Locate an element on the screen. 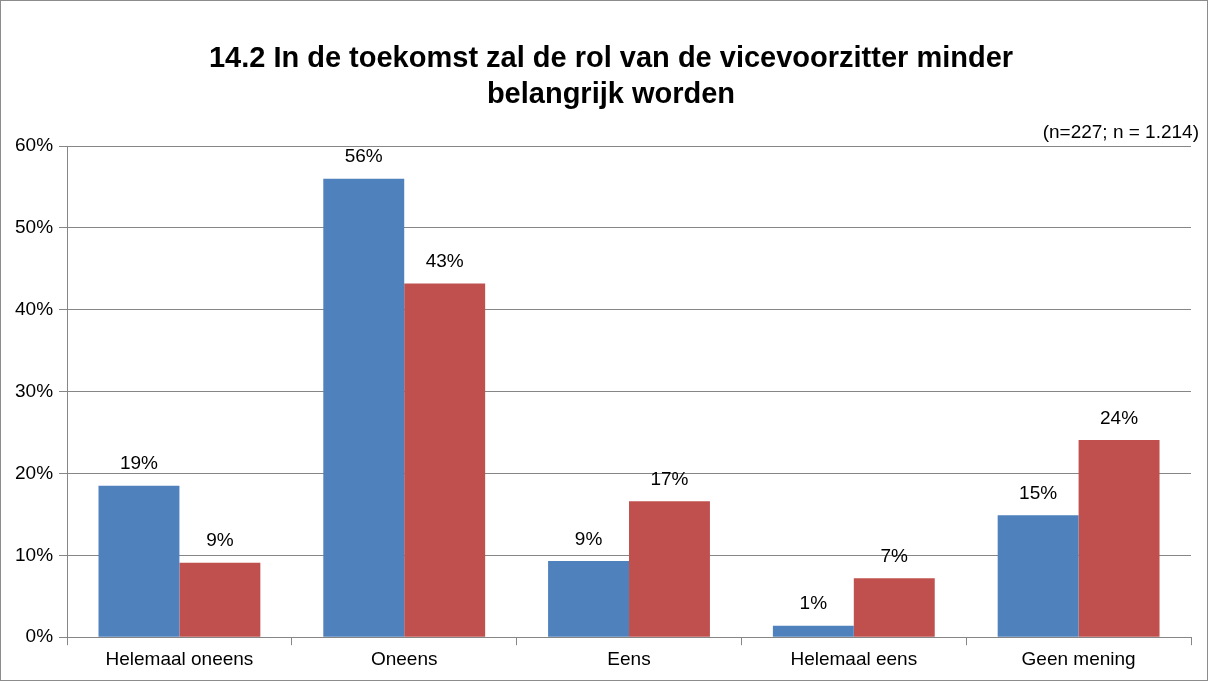 This screenshot has height=681, width=1208. chart-title: 14.2 In de toekomst zal de rol van de vicevoorzitter minder belangrijk worden is located at coordinates (611, 75).